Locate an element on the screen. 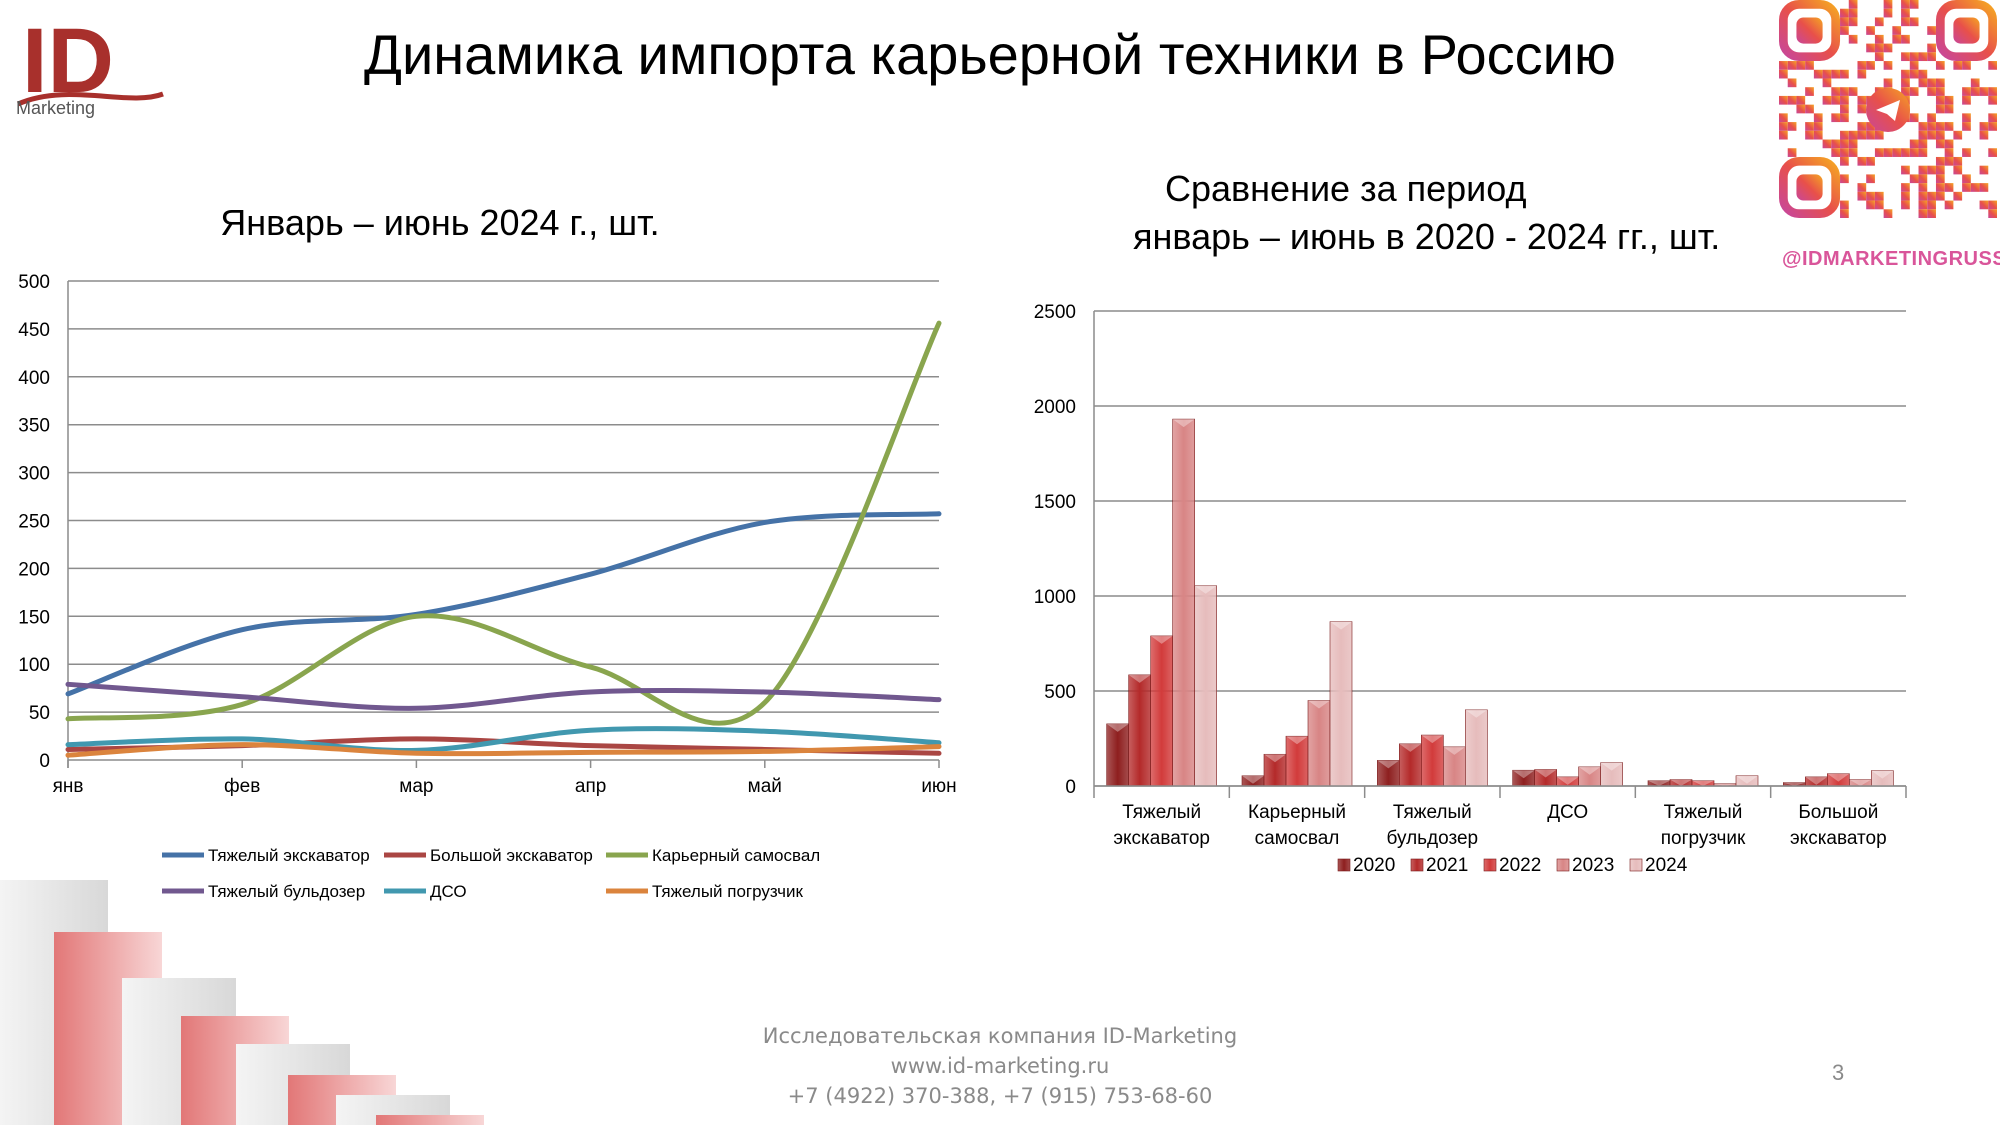 The width and height of the screenshot is (2000, 1125). legend-label: ДСО is located at coordinates (448, 891).